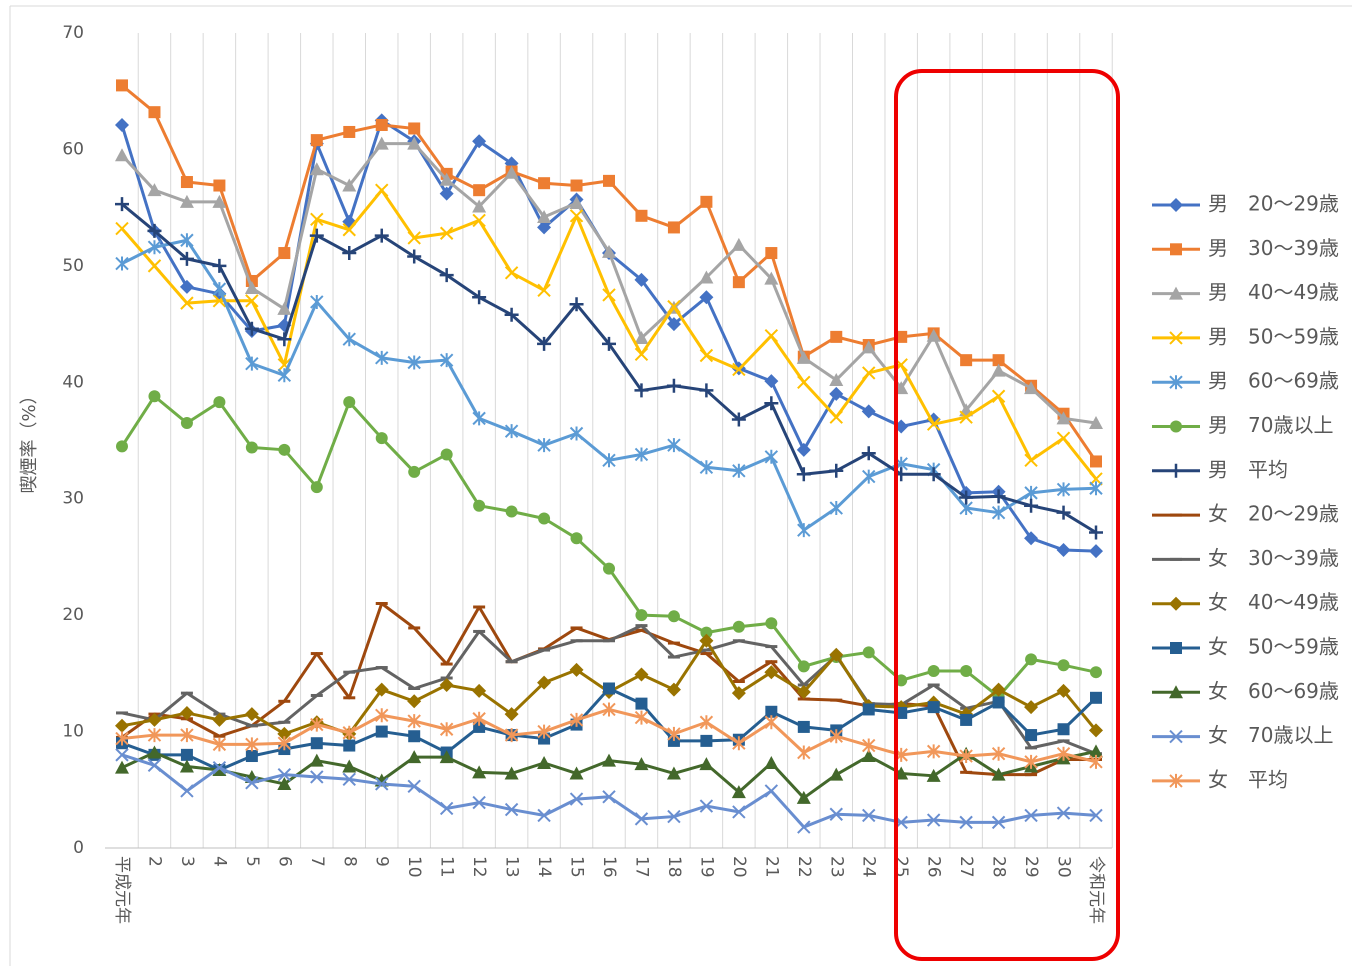  I want to click on y-tick-label: 50, so click(73, 266).